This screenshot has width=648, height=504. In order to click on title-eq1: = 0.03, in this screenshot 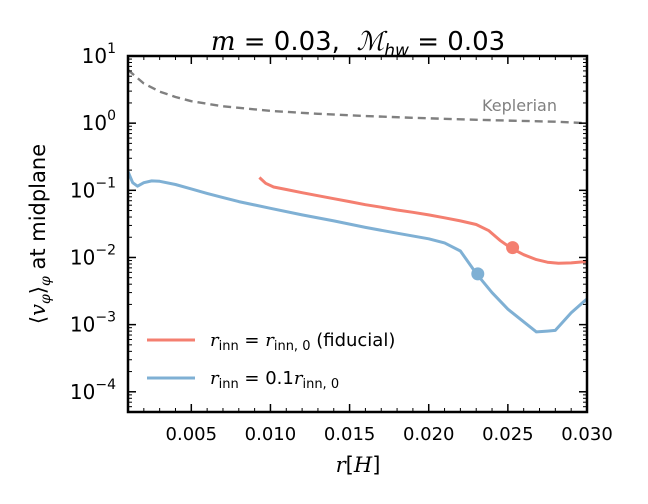, I will do `click(295, 42)`.